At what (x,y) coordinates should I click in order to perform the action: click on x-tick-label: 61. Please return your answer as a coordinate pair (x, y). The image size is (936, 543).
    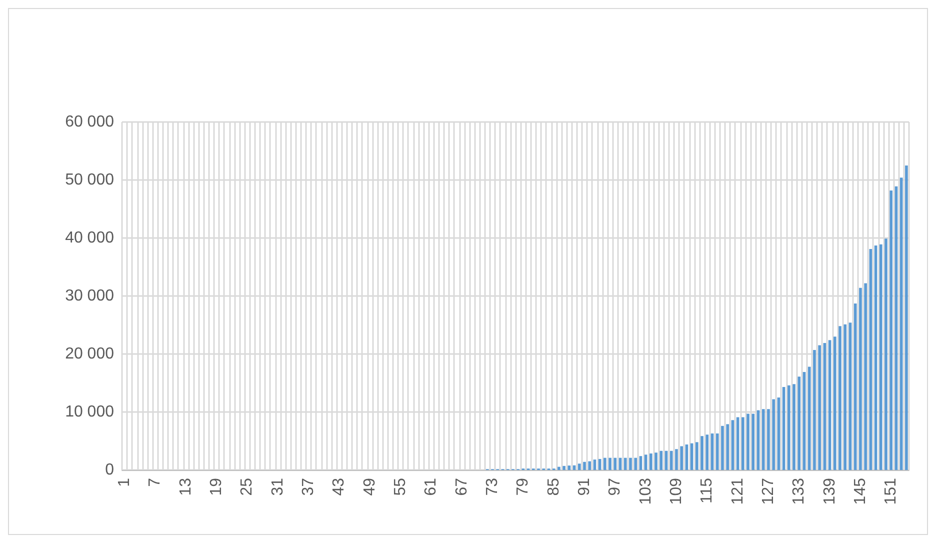
    Looking at the image, I should click on (431, 487).